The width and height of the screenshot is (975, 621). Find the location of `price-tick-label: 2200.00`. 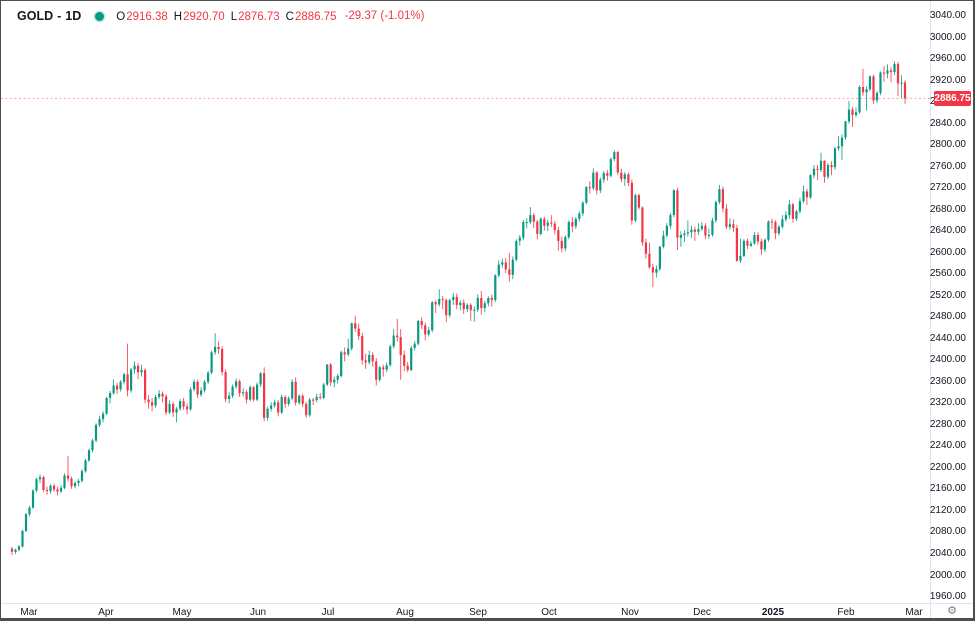

price-tick-label: 2200.00 is located at coordinates (947, 467).